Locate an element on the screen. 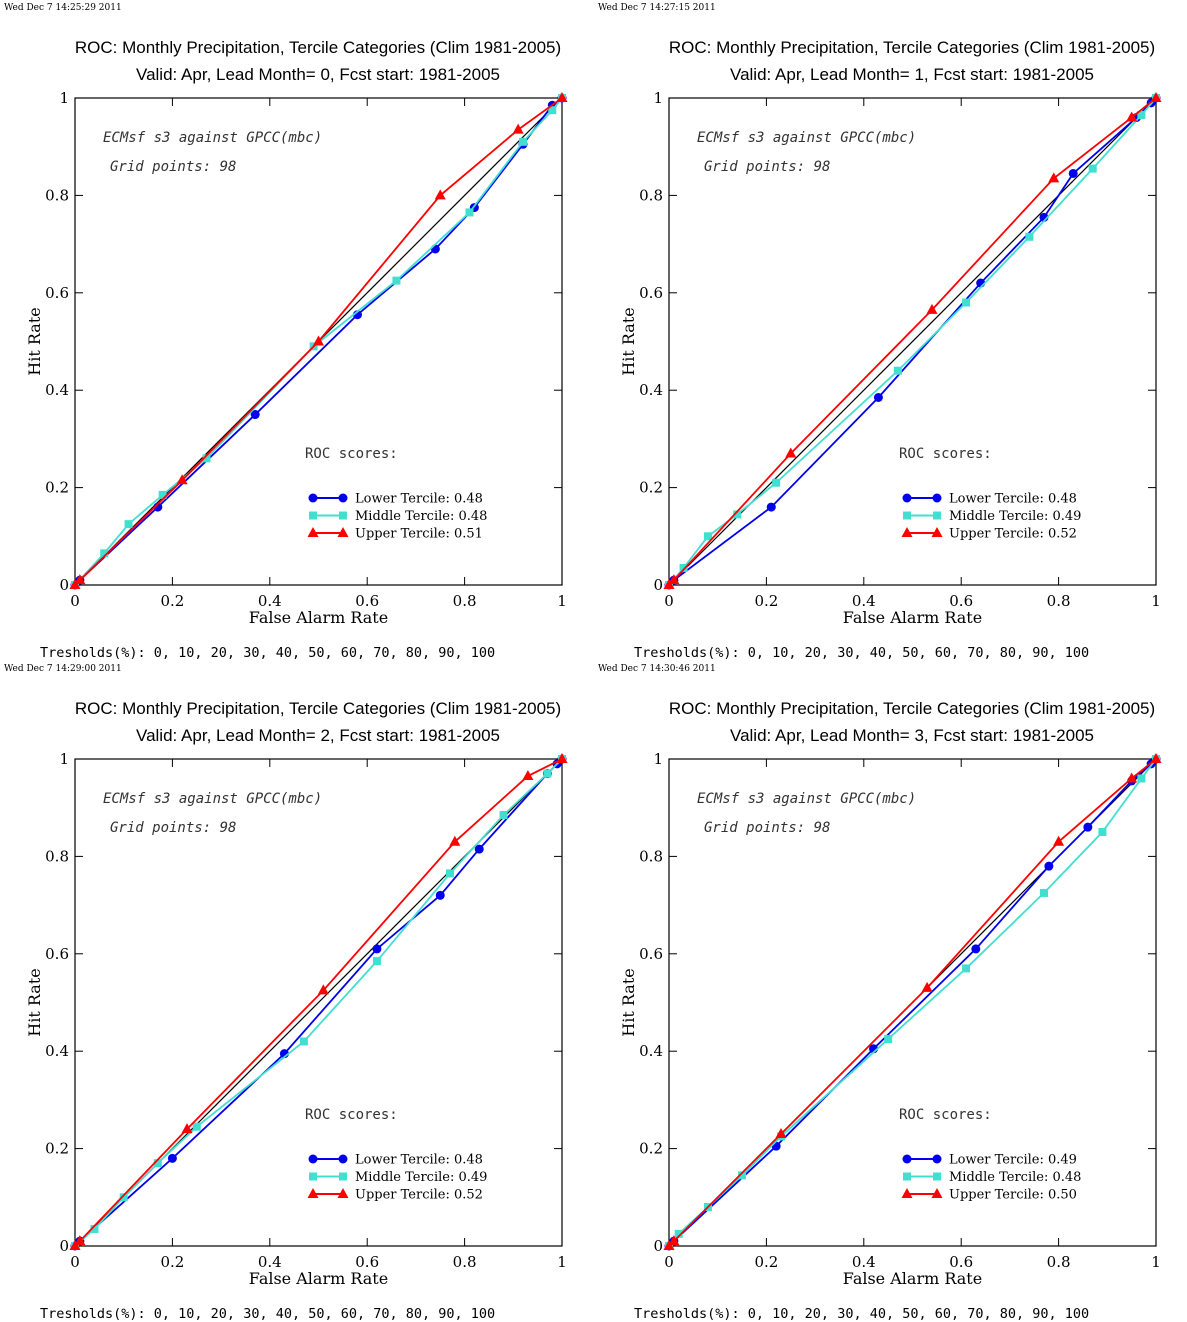 The height and width of the screenshot is (1322, 1187). legend-item-middle: Middle Tercile: 0.49 is located at coordinates (992, 516).